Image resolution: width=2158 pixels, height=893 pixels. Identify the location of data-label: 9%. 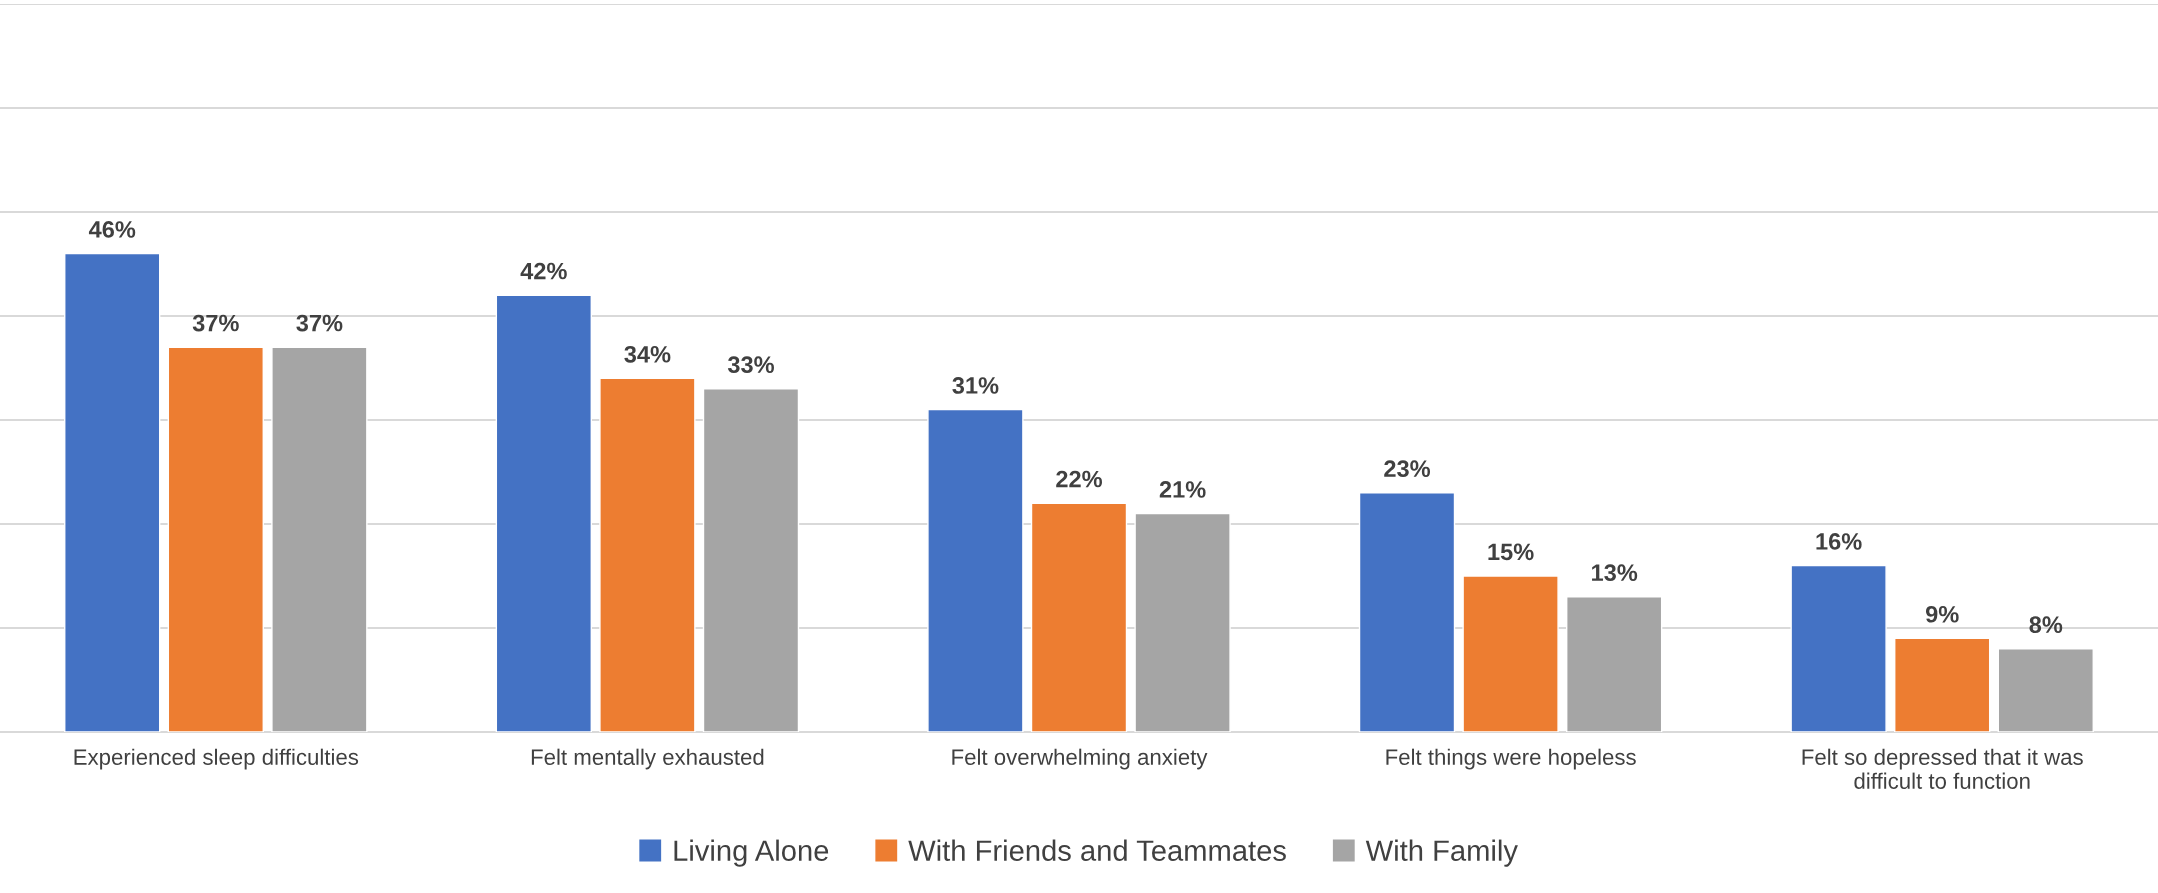
(1942, 614).